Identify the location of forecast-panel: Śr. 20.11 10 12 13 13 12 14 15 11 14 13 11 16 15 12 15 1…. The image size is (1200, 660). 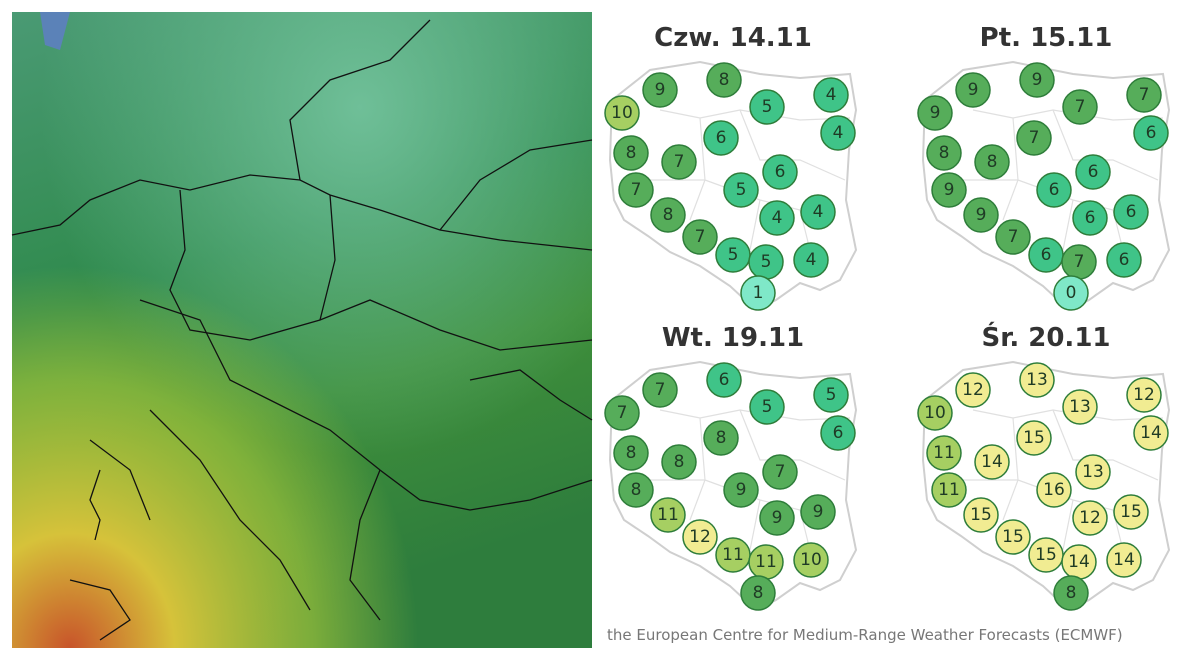
(1044, 466).